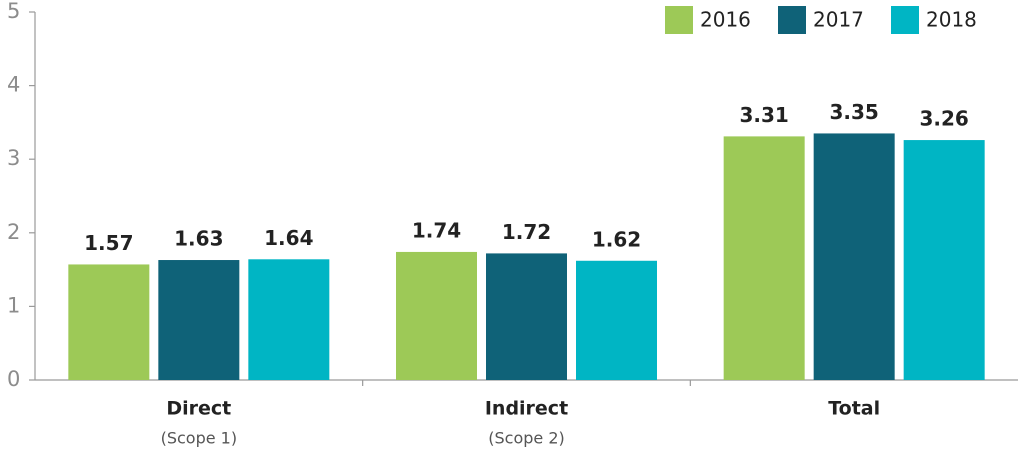 This screenshot has height=452, width=1021. What do you see at coordinates (853, 112) in the screenshot?
I see `value-label: 3.35` at bounding box center [853, 112].